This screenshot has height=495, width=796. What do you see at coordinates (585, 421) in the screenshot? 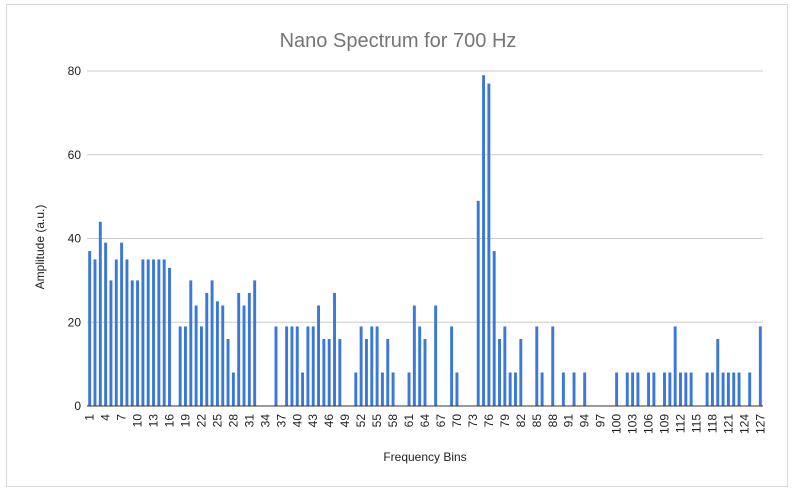
I see `x-tick-label: 94` at bounding box center [585, 421].